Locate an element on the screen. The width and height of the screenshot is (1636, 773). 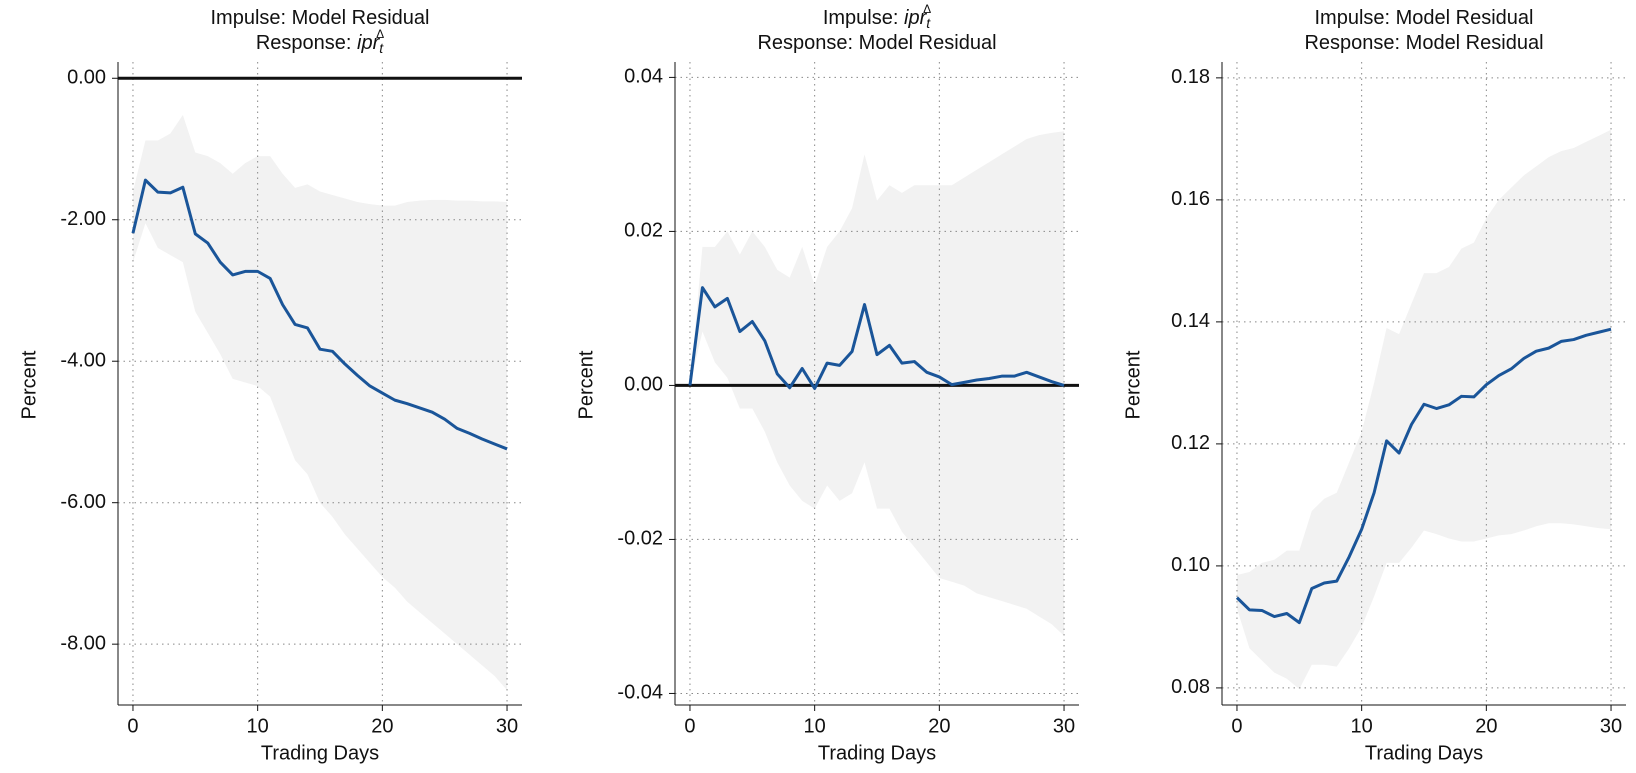
y-tick-label: 0.08 is located at coordinates (1190, 687).